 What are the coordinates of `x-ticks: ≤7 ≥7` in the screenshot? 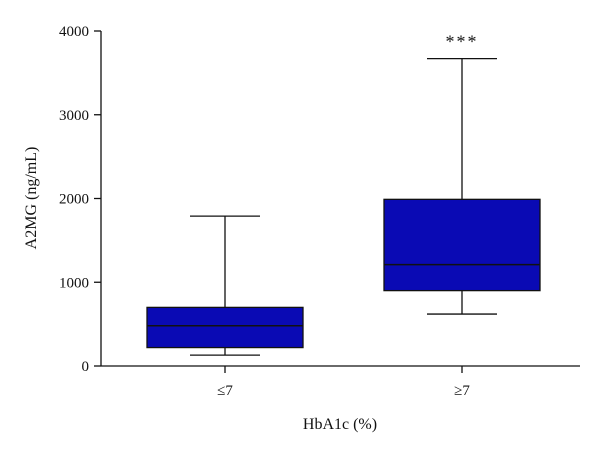 It's located at (343, 382).